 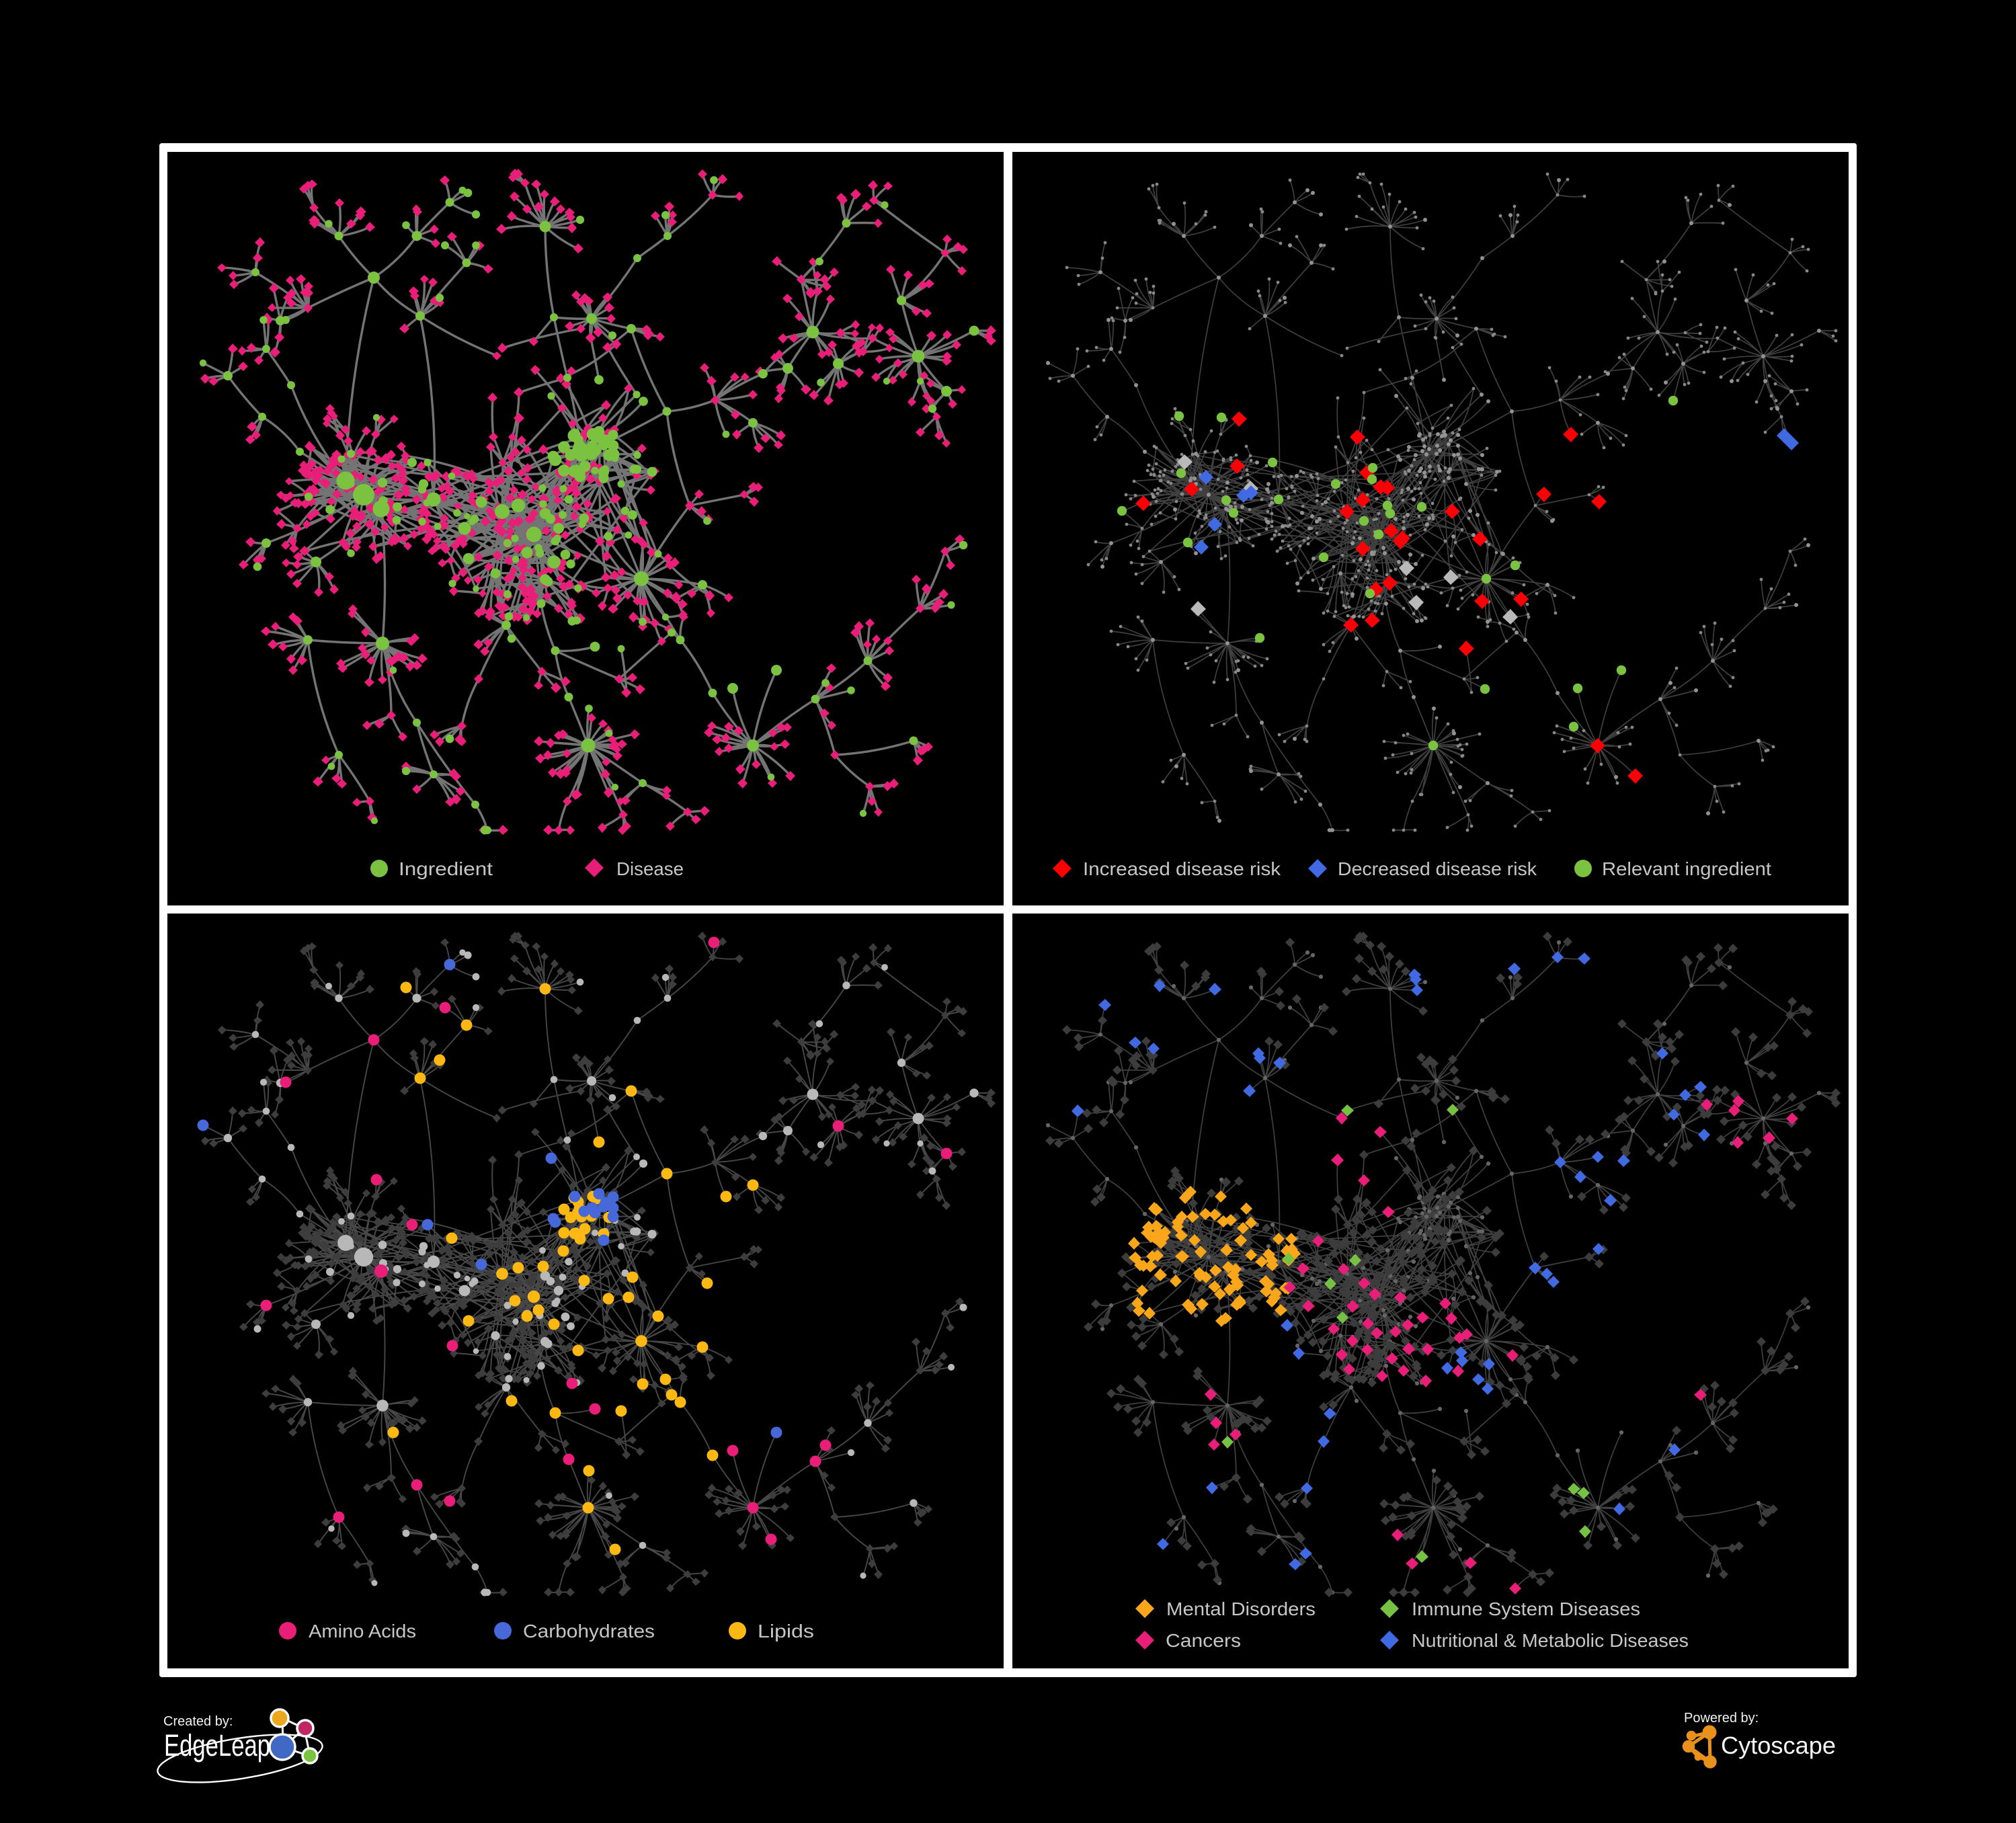 I want to click on svg-text: Amino Acids, so click(x=362, y=1631).